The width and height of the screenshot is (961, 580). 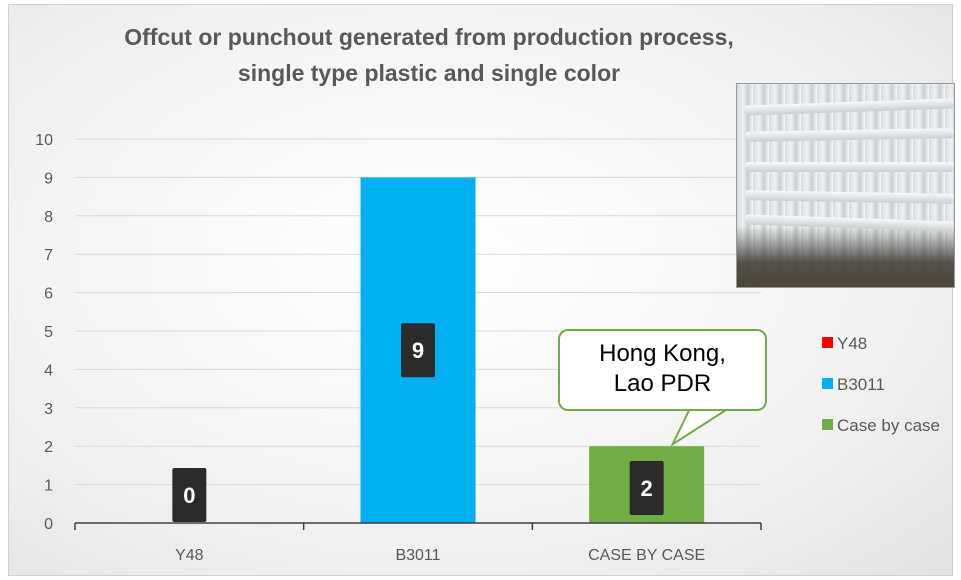 I want to click on y-tick-label: 1, so click(x=48, y=486).